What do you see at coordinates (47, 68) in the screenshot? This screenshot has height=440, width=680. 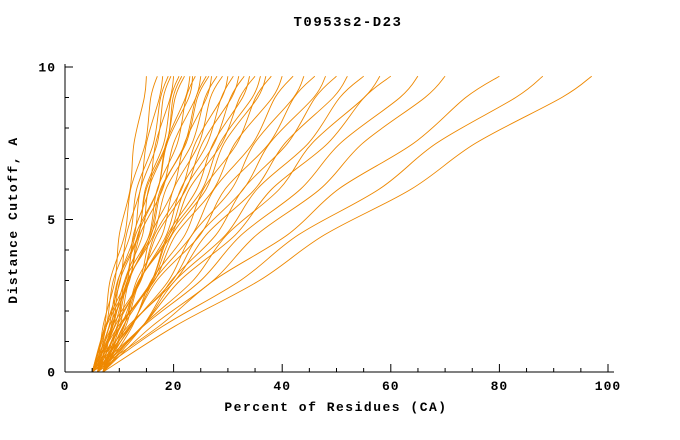 I see `y-tick-label: 10` at bounding box center [47, 68].